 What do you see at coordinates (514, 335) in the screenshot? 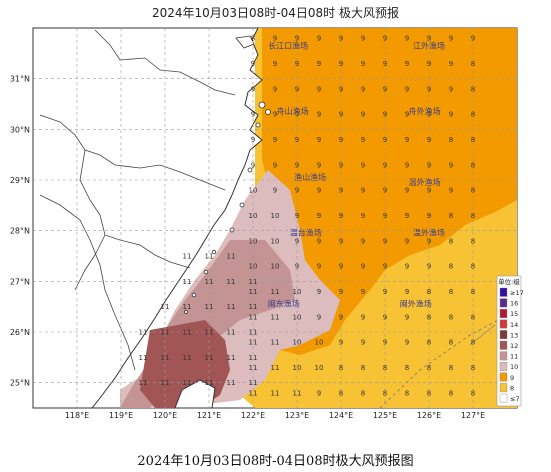
I see `legend-label: 13` at bounding box center [514, 335].